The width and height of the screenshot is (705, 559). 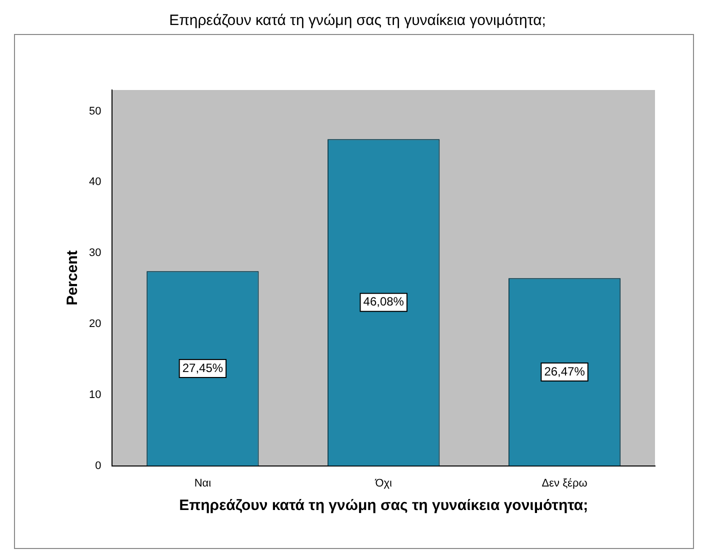 What do you see at coordinates (95, 111) in the screenshot?
I see `y-tick-label: 50` at bounding box center [95, 111].